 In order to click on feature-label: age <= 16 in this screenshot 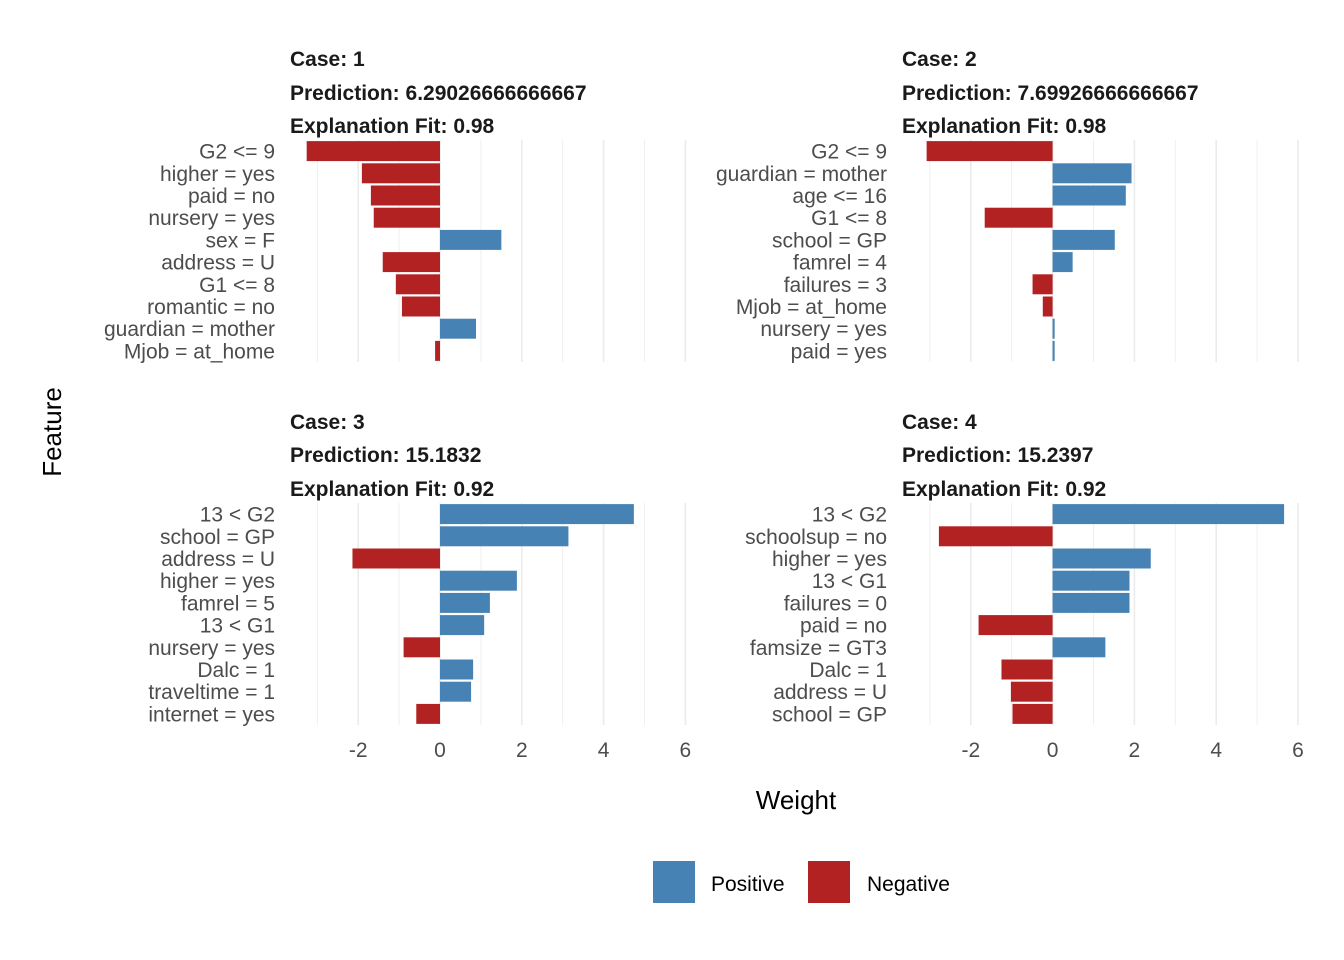, I will do `click(839, 196)`.